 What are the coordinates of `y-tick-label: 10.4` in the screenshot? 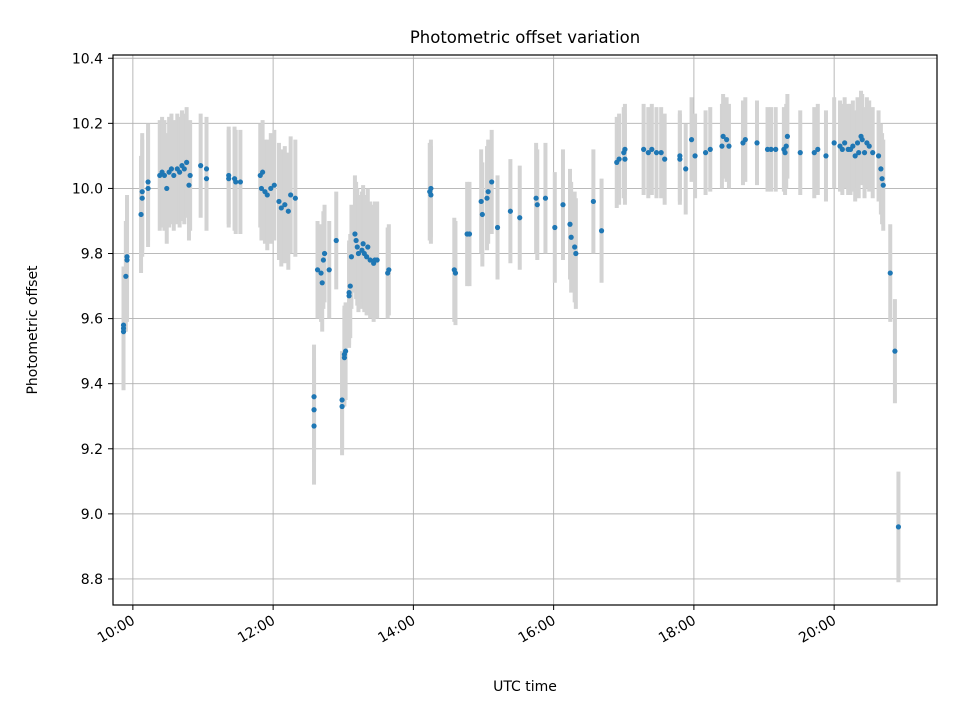 It's located at (87, 59).